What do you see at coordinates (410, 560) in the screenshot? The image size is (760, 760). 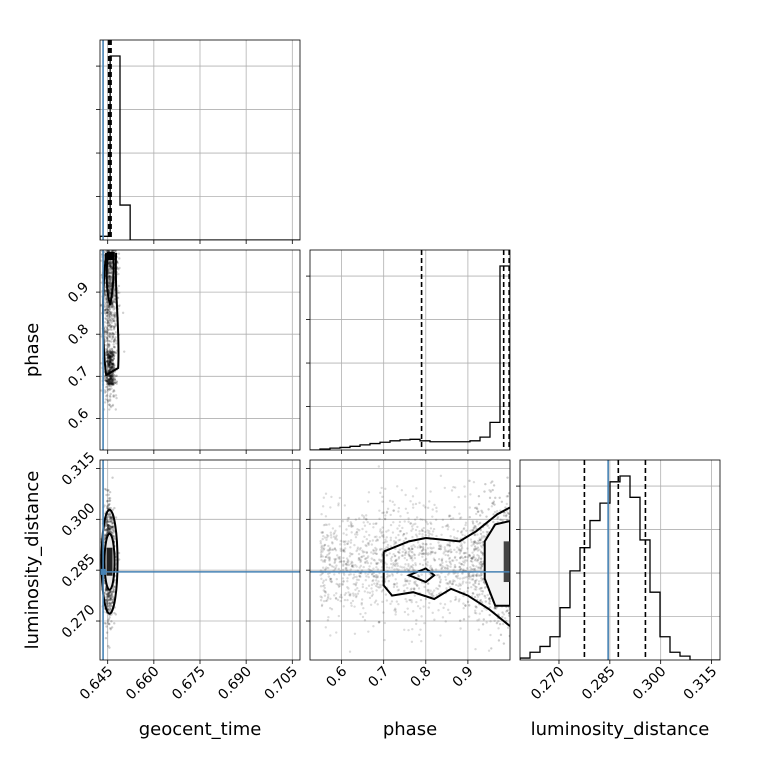 I see `panel-frame` at bounding box center [410, 560].